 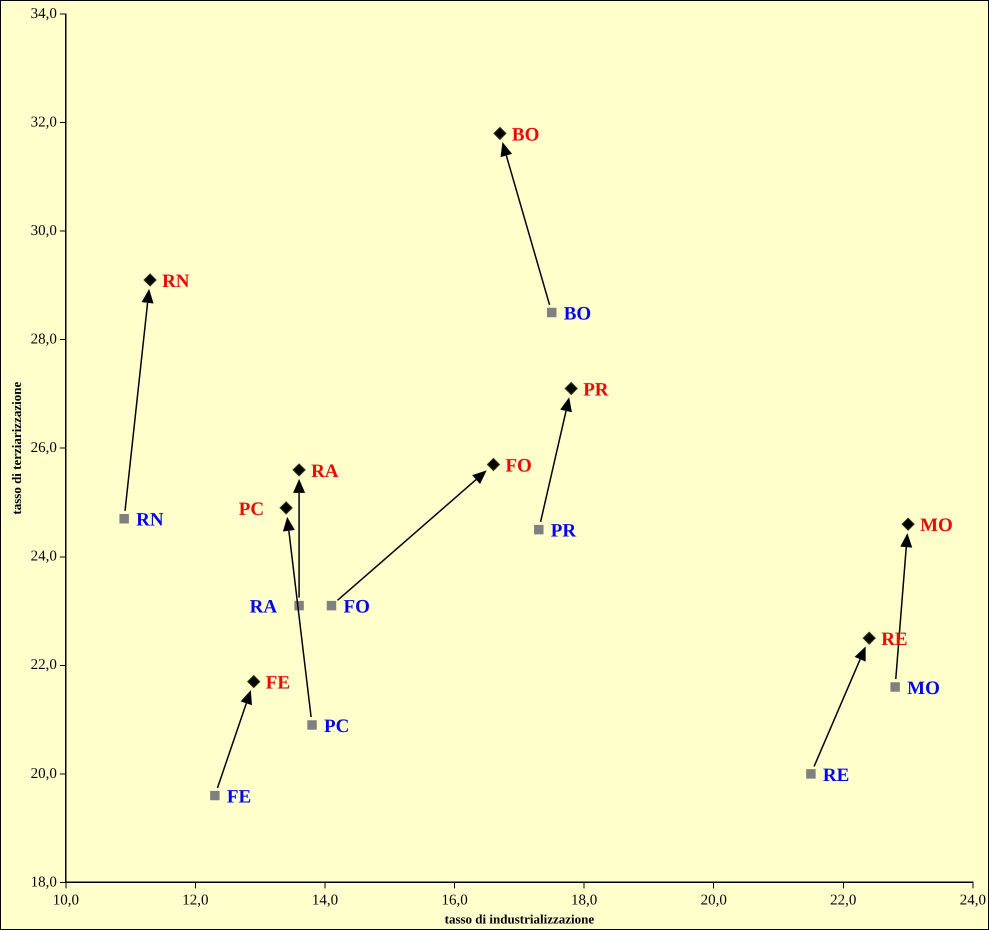 What do you see at coordinates (43, 122) in the screenshot?
I see `y-tick-label: 32,0` at bounding box center [43, 122].